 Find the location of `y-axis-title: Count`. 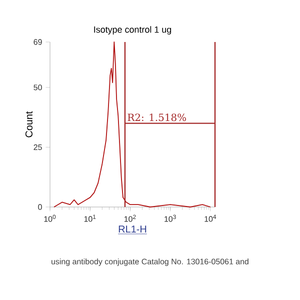

y-axis-title: Count is located at coordinates (28, 124).